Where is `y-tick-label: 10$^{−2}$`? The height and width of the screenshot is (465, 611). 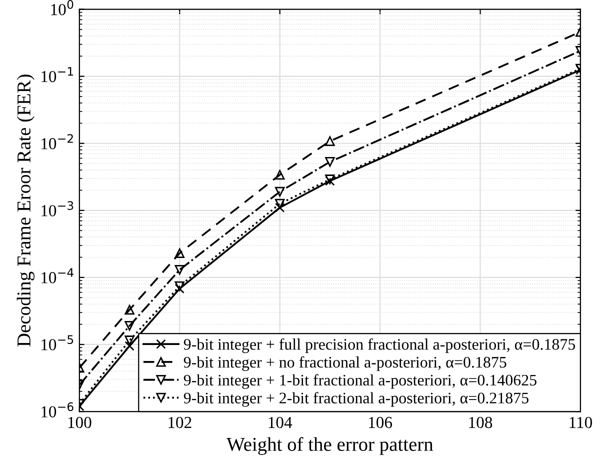 y-tick-label: 10$^{−2}$ is located at coordinates (57, 142).